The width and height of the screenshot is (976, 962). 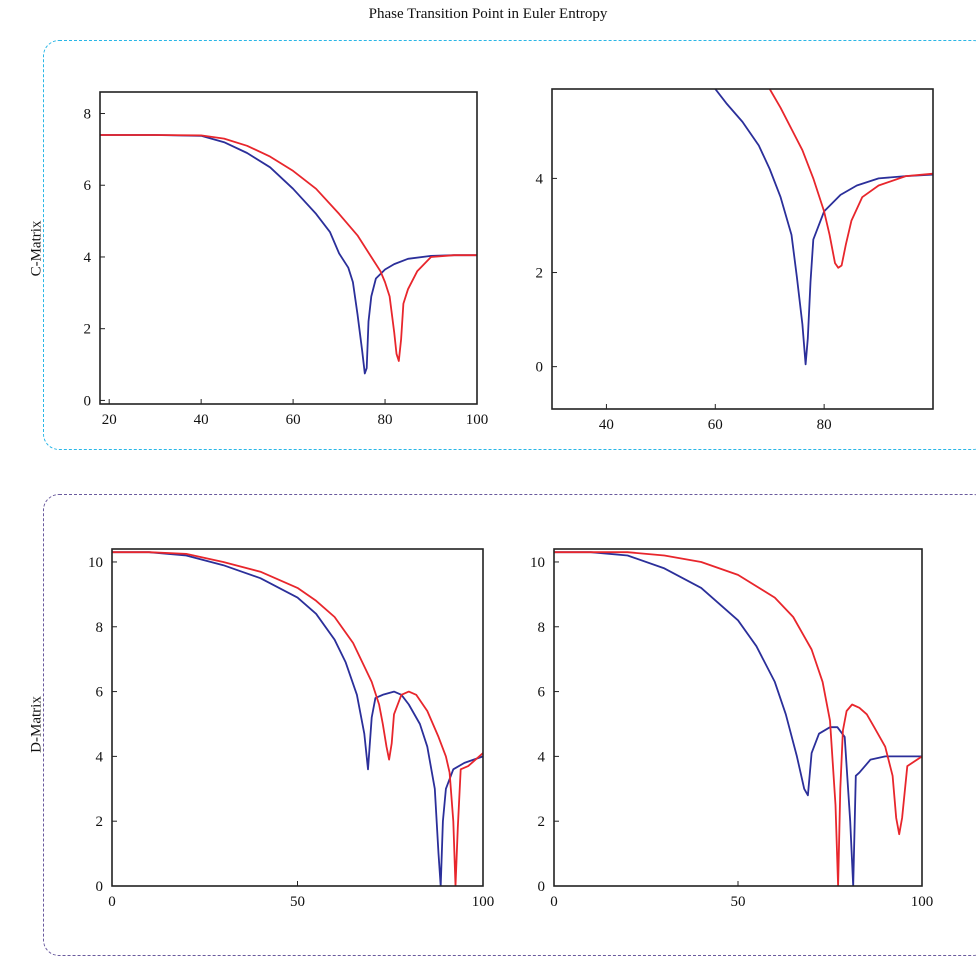 I want to click on plot-2-series-red-line, so click(x=850, y=179).